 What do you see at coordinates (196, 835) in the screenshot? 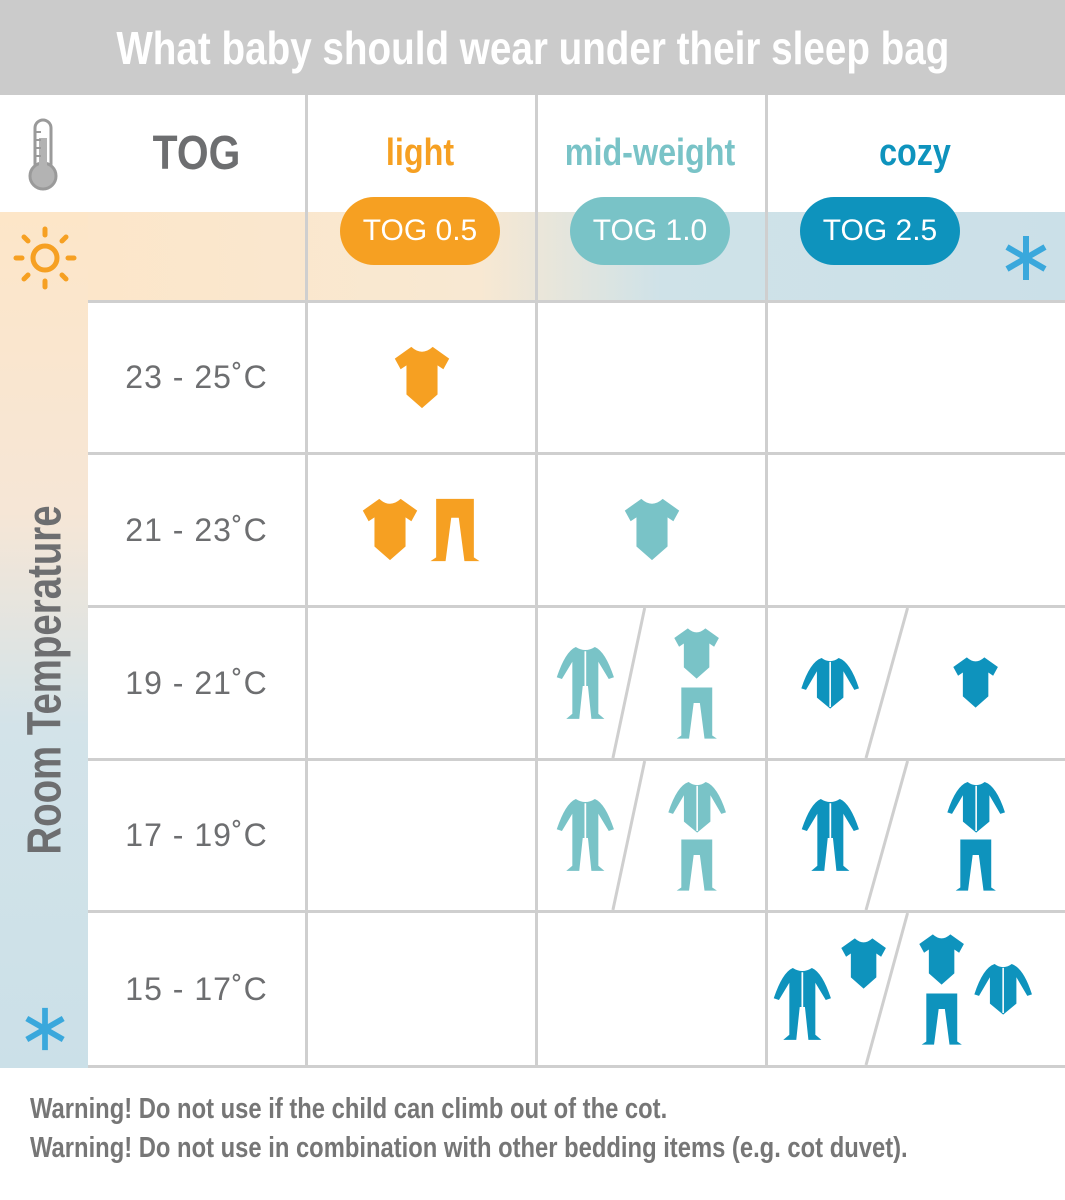
I see `temperature-range: 17 - 19˚C` at bounding box center [196, 835].